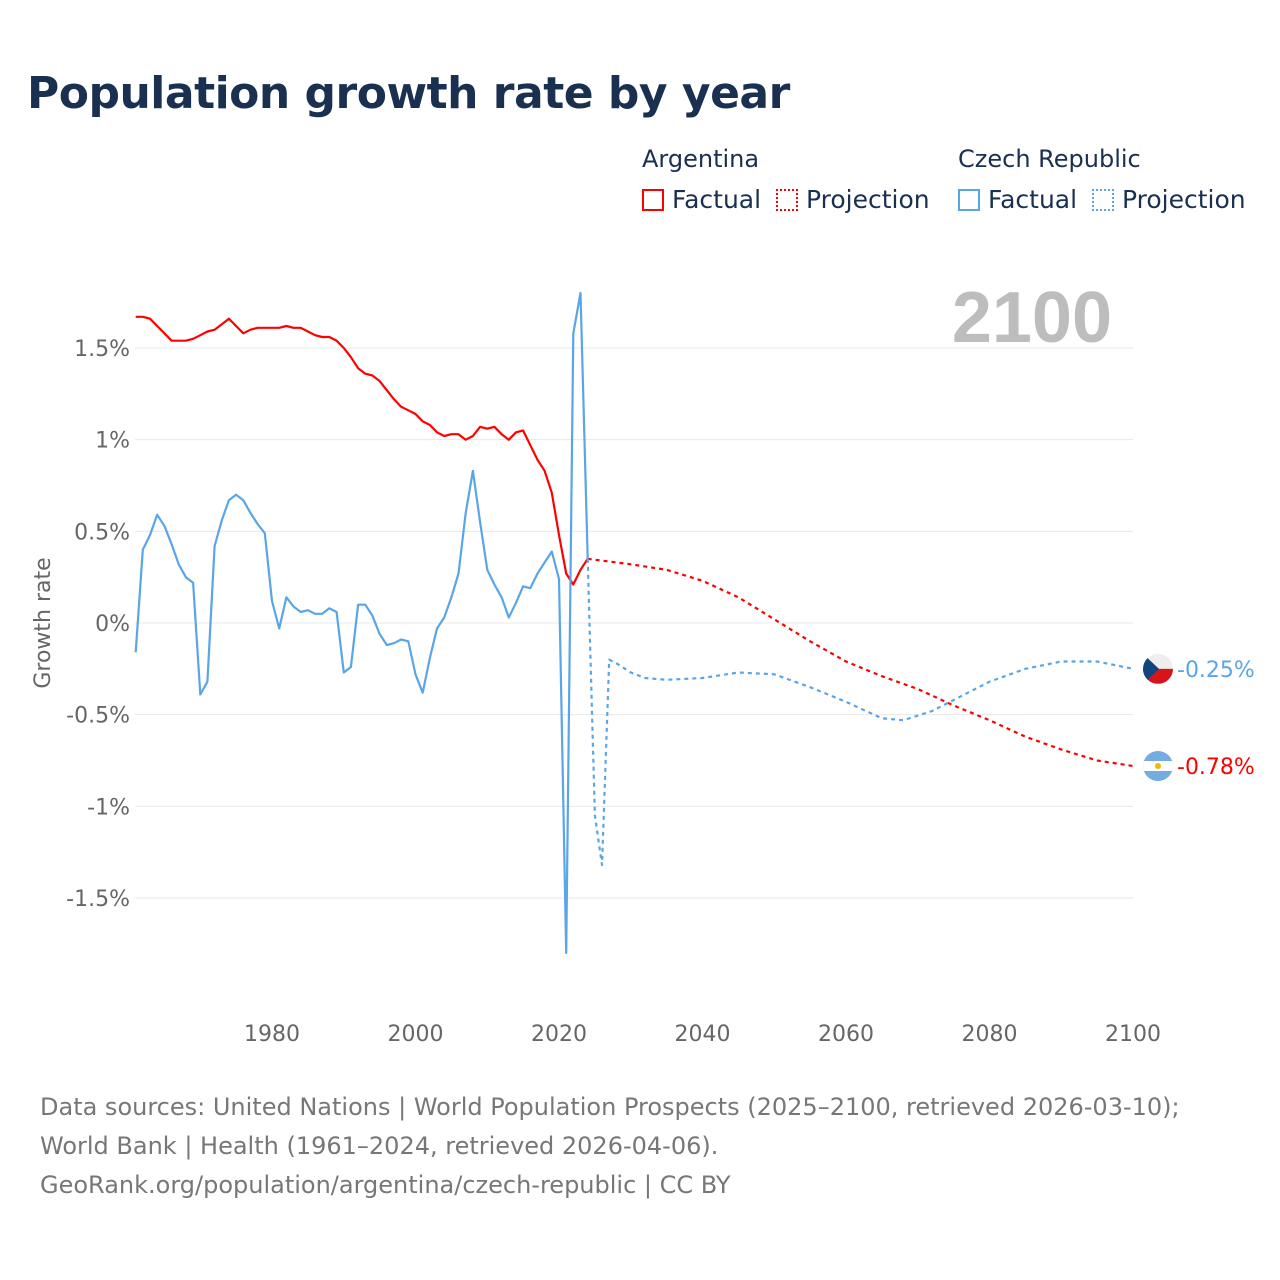  I want to click on argentina-flag-icon, so click(1158, 765).